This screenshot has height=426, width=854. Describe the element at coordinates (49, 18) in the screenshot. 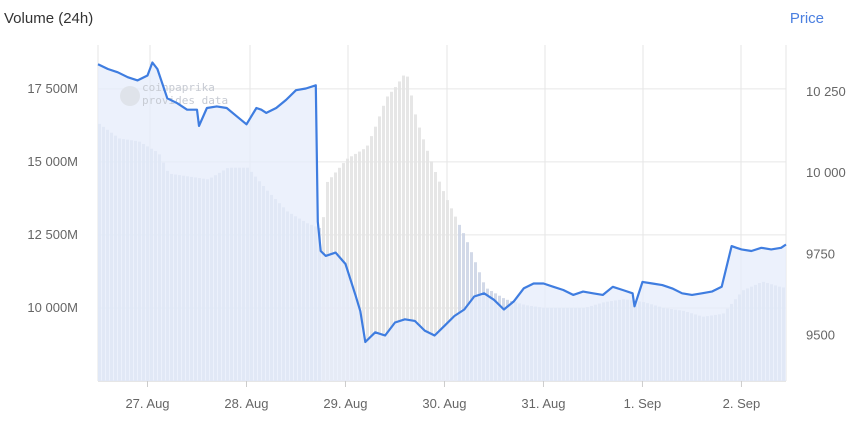

I see `volume-title: Volume (24h)` at that location.